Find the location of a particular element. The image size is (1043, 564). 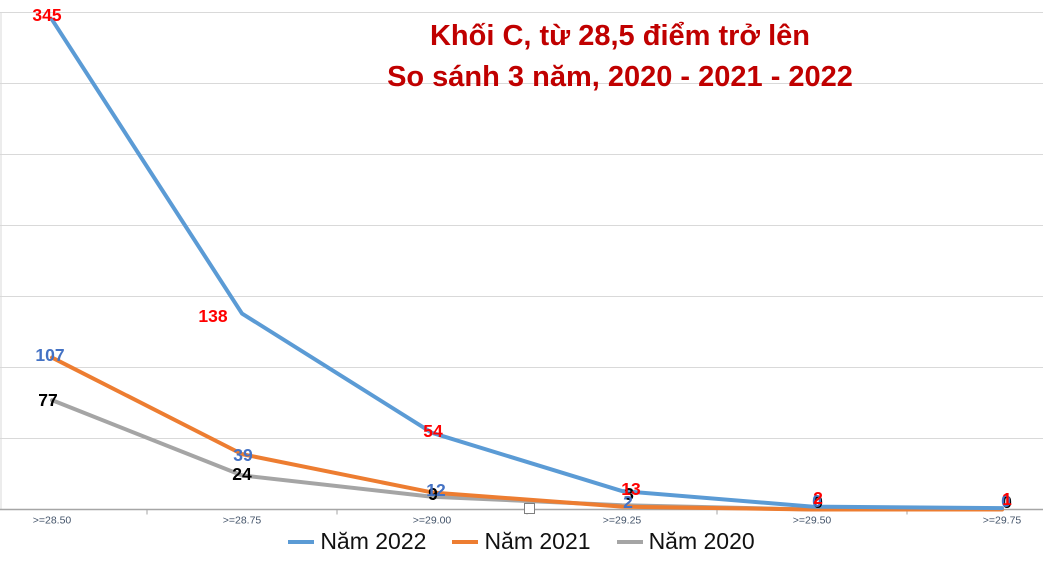

x-axis-label: >=28.75 is located at coordinates (242, 521).